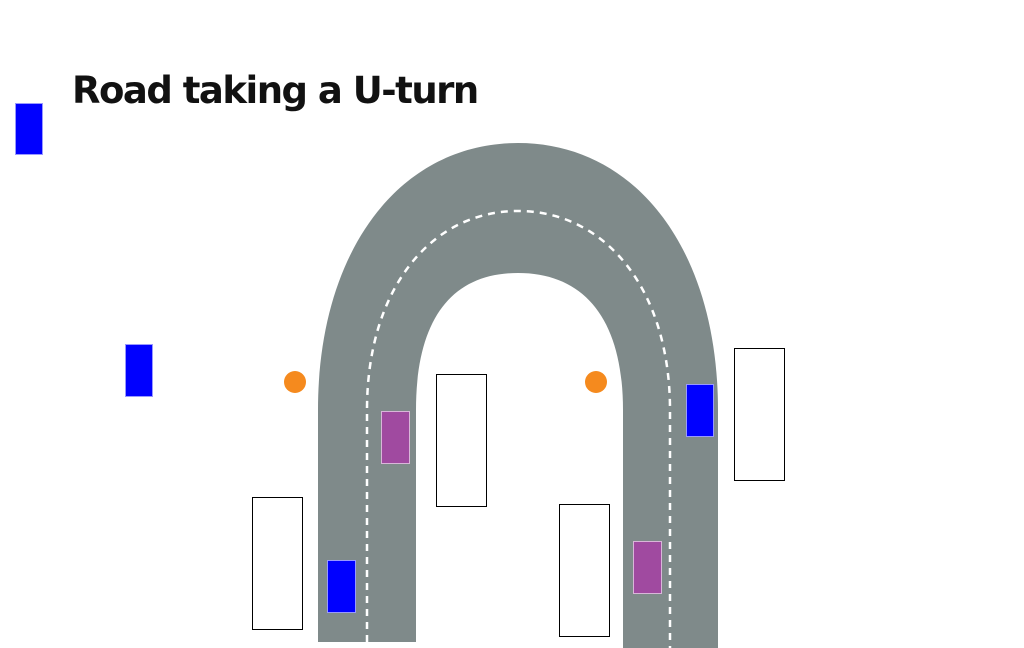  What do you see at coordinates (275, 90) in the screenshot?
I see `page-title: Road taking a U-turn` at bounding box center [275, 90].